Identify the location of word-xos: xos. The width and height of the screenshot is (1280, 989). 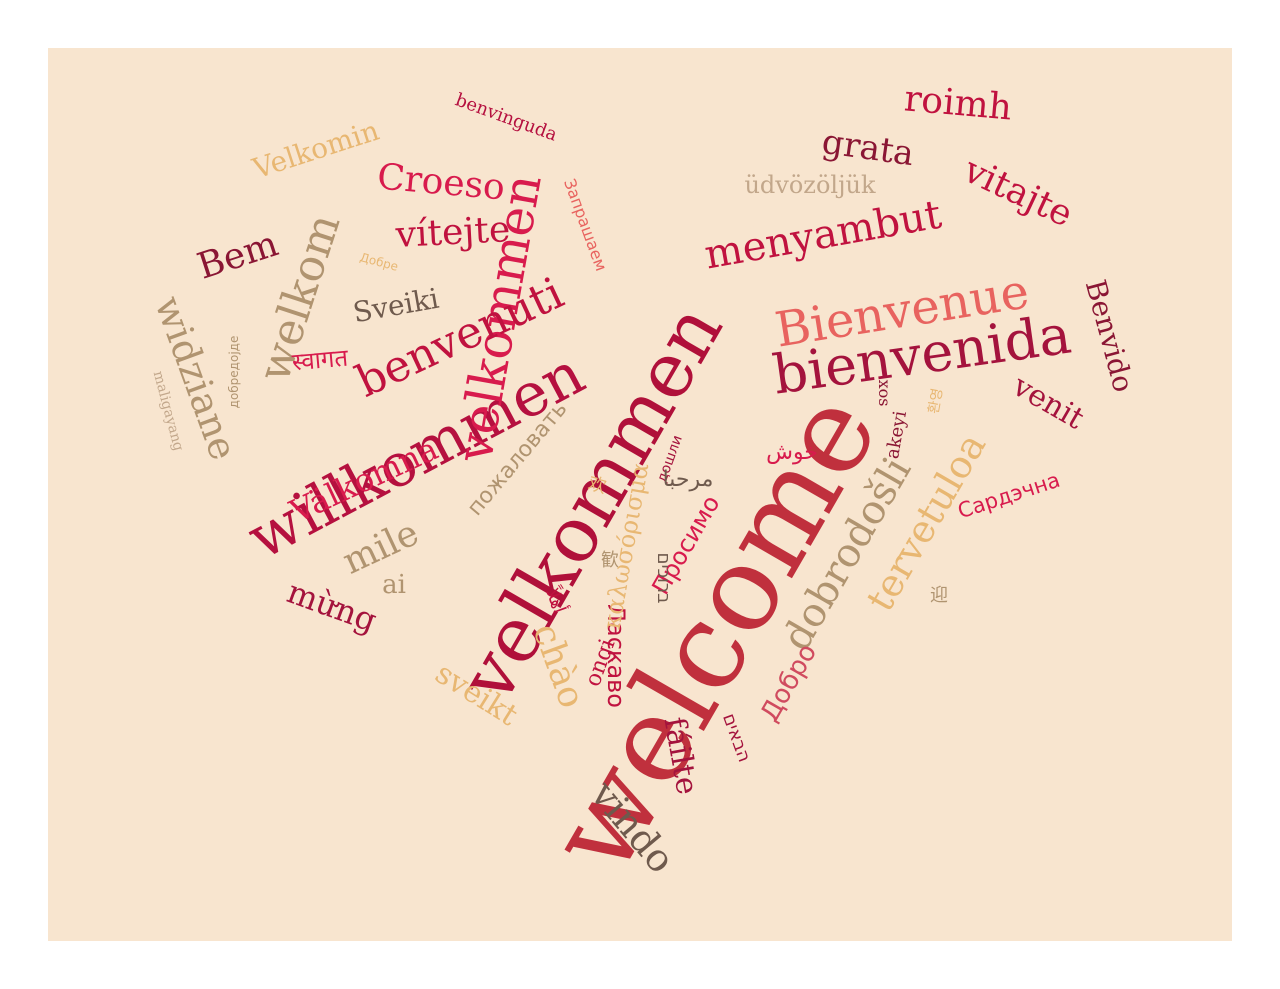
(884, 393).